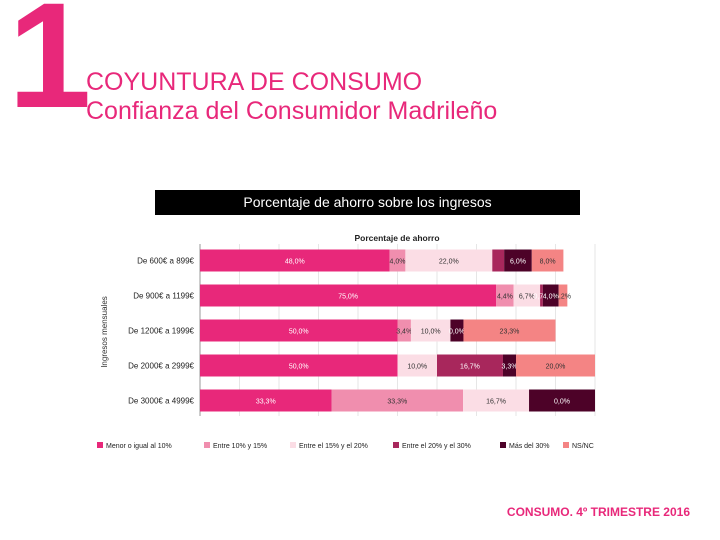 The height and width of the screenshot is (540, 720). I want to click on data-label: 8,0%, so click(548, 262).